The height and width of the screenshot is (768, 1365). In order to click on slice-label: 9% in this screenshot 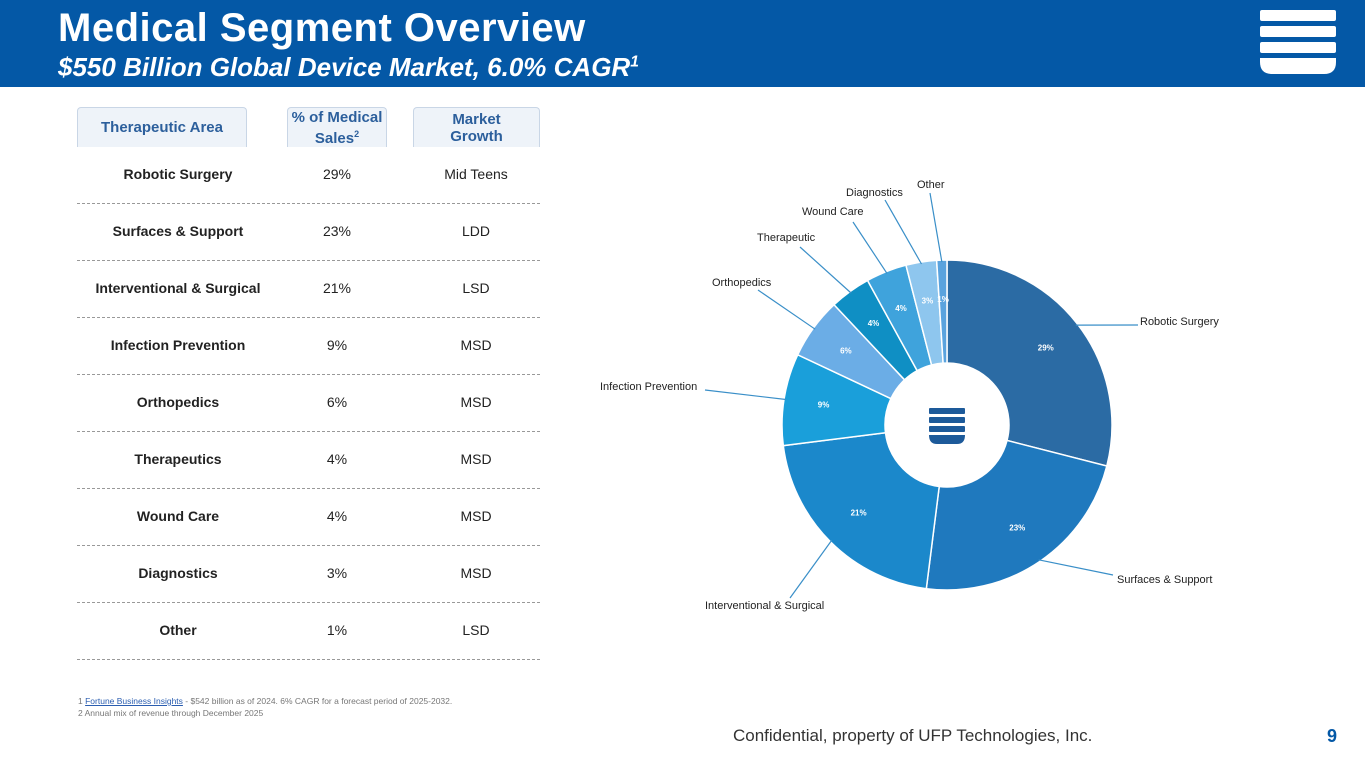, I will do `click(824, 405)`.